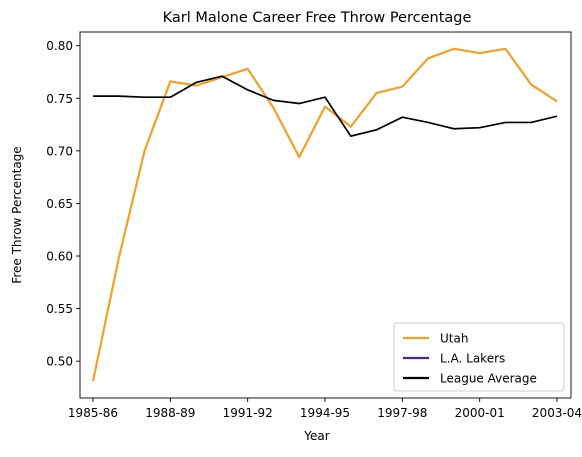  I want to click on y-tick-label: 0.75, so click(59, 99).